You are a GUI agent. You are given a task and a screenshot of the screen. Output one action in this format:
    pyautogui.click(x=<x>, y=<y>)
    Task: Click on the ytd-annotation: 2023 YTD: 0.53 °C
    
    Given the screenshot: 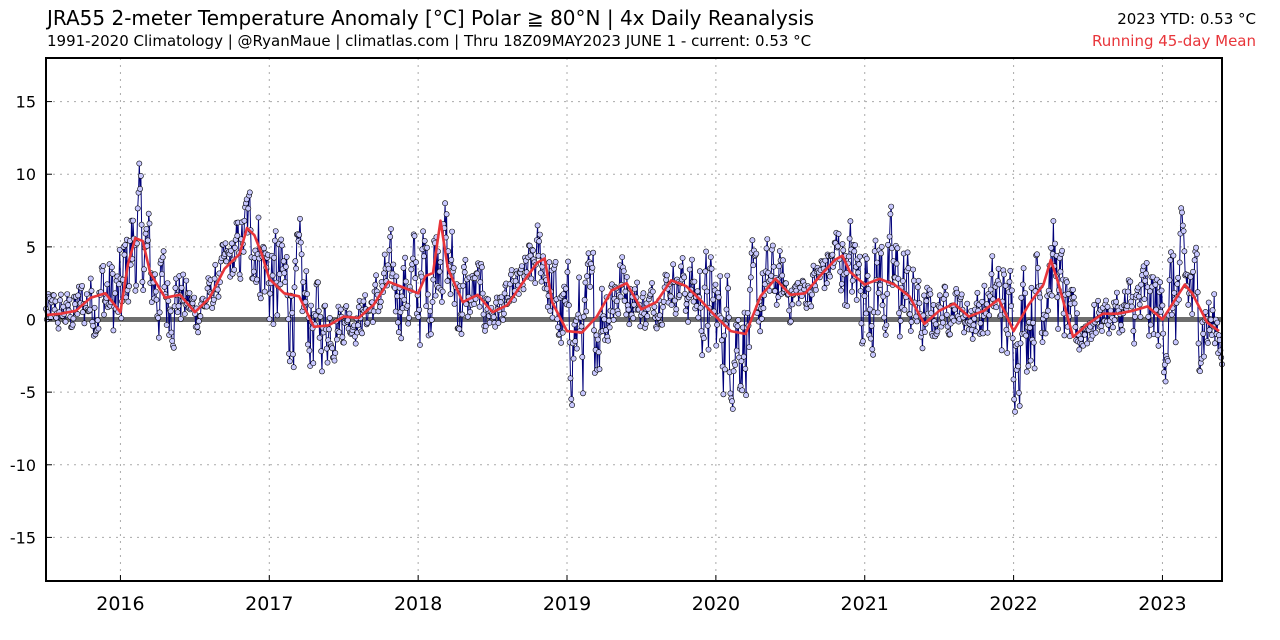 What is the action you would take?
    pyautogui.click(x=1186, y=19)
    